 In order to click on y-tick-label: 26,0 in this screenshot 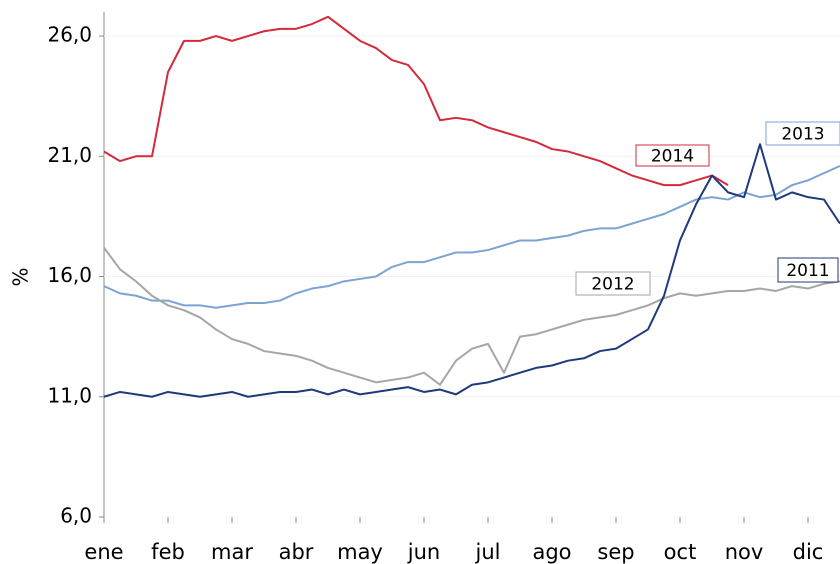, I will do `click(69, 35)`.